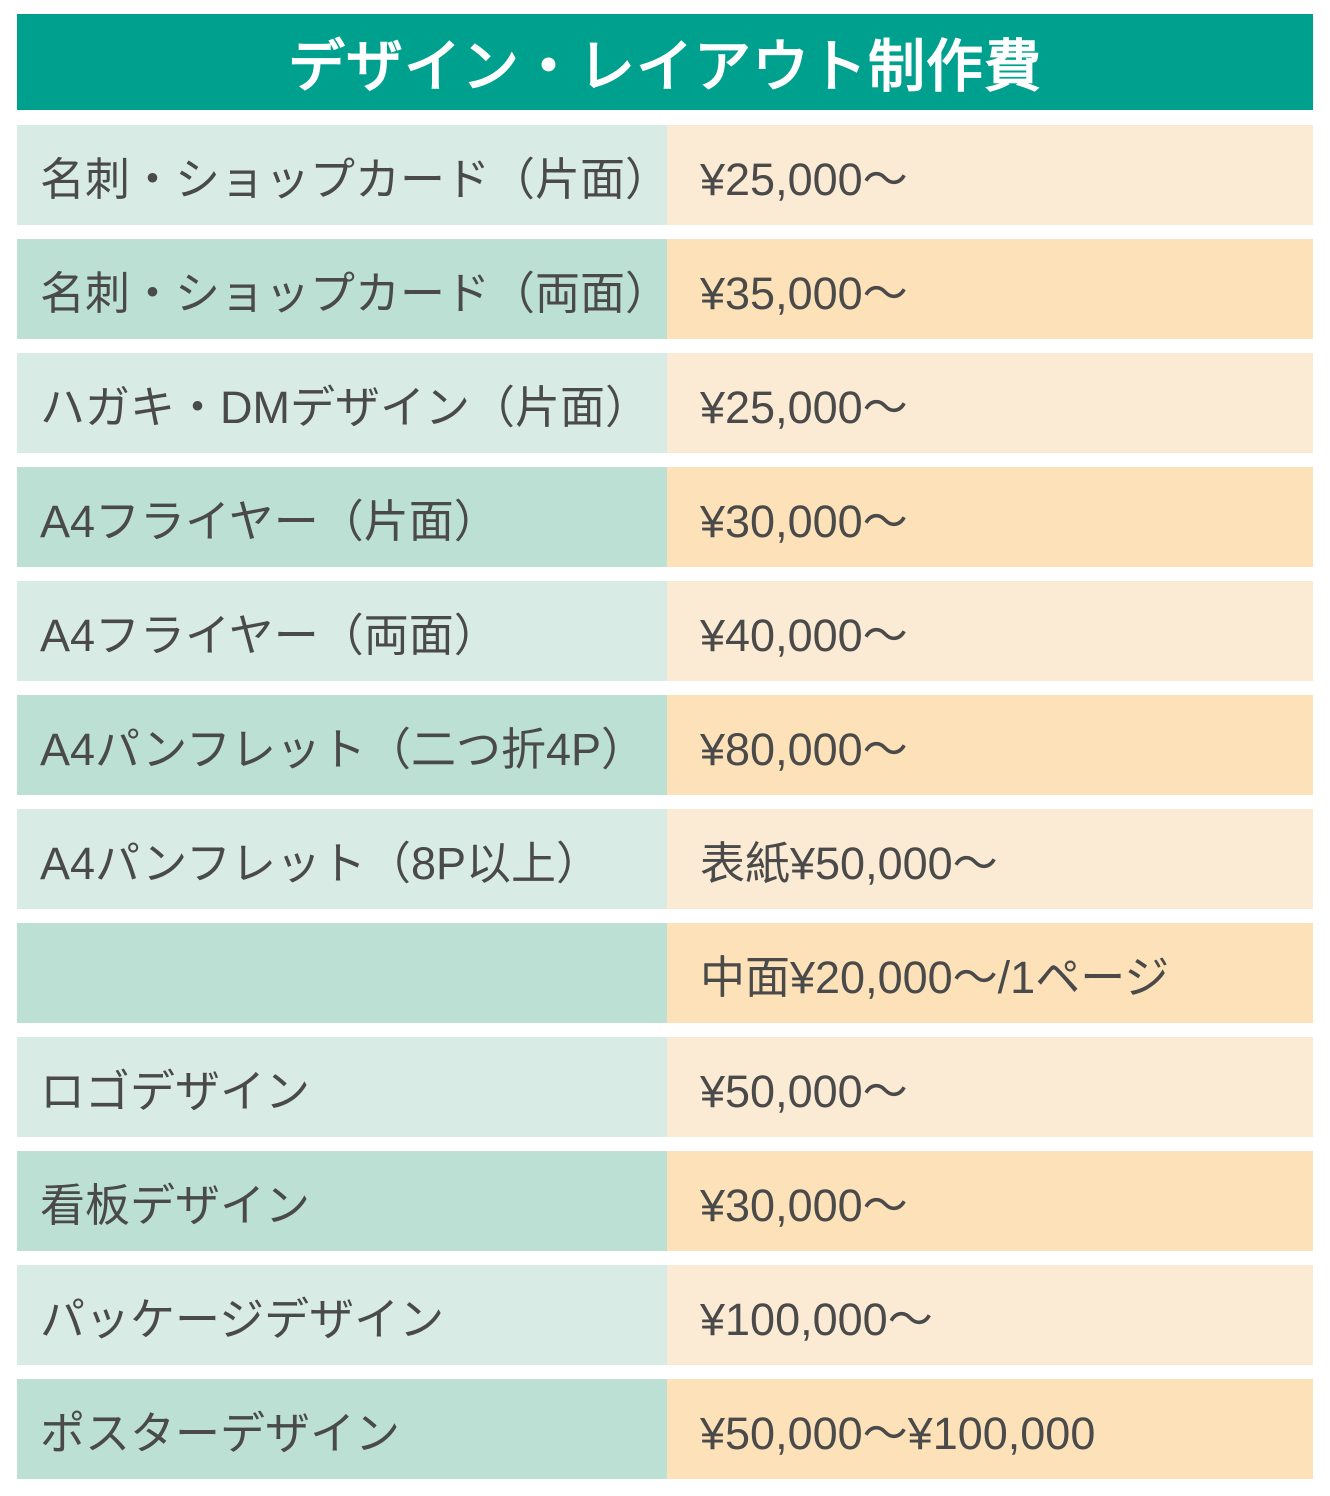 This screenshot has width=1330, height=1496. I want to click on table-row: パッケージデザイン ¥100,000～, so click(665, 1315).